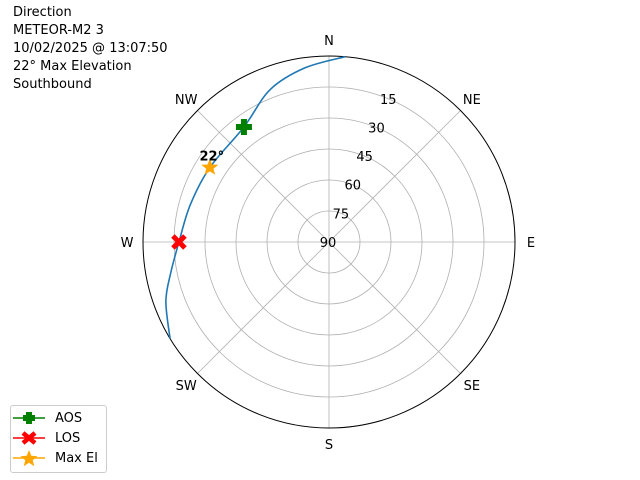 The width and height of the screenshot is (640, 480). I want to click on radial-tick-label-90: 90, so click(328, 243).